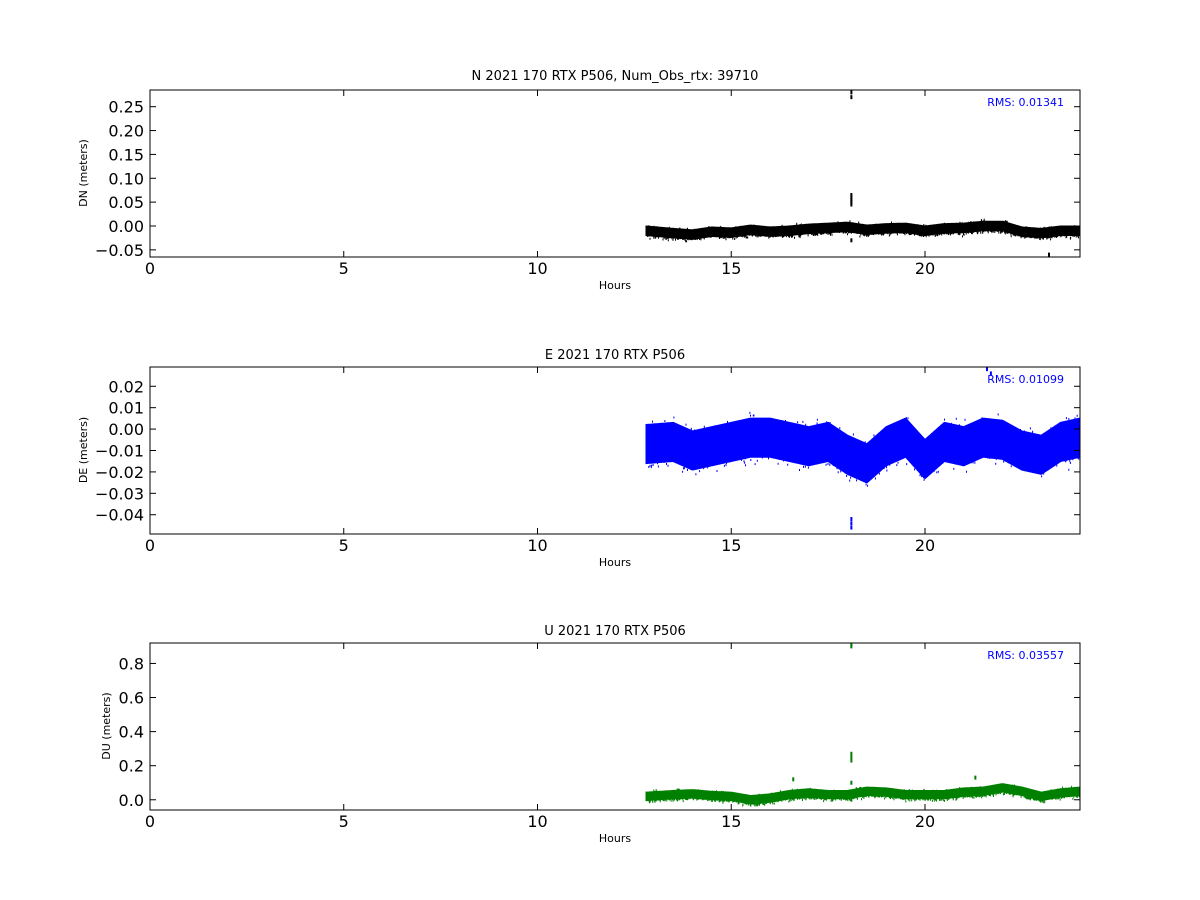 Image resolution: width=1200 pixels, height=900 pixels. What do you see at coordinates (131, 766) in the screenshot?
I see `y-tick-label: 0.2` at bounding box center [131, 766].